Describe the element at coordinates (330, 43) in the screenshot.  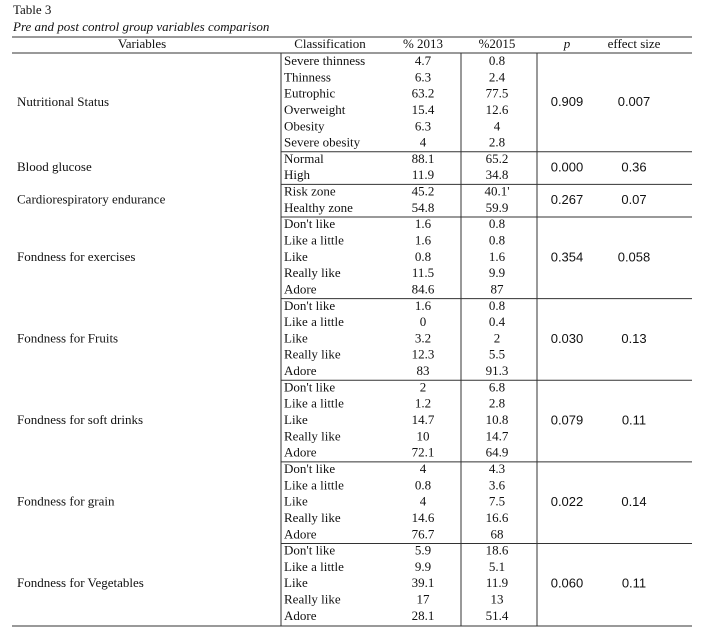
I see `column-header: Classification` at that location.